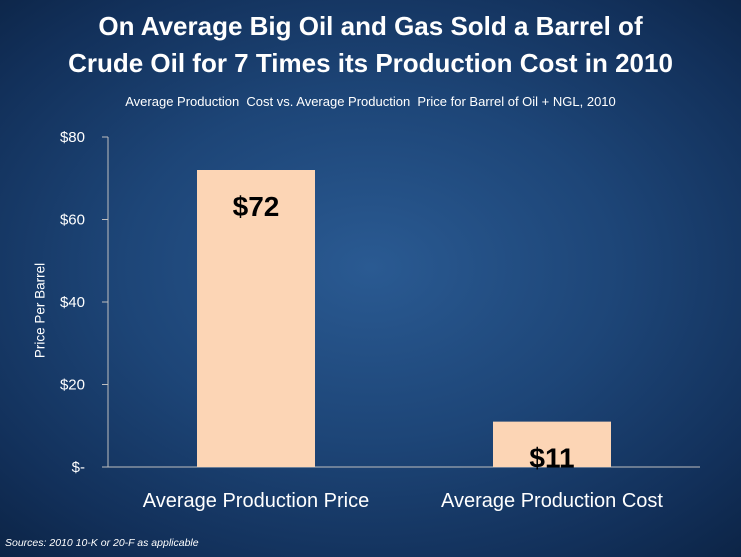 The width and height of the screenshot is (741, 557). I want to click on y-tick-label: $40, so click(72, 302).